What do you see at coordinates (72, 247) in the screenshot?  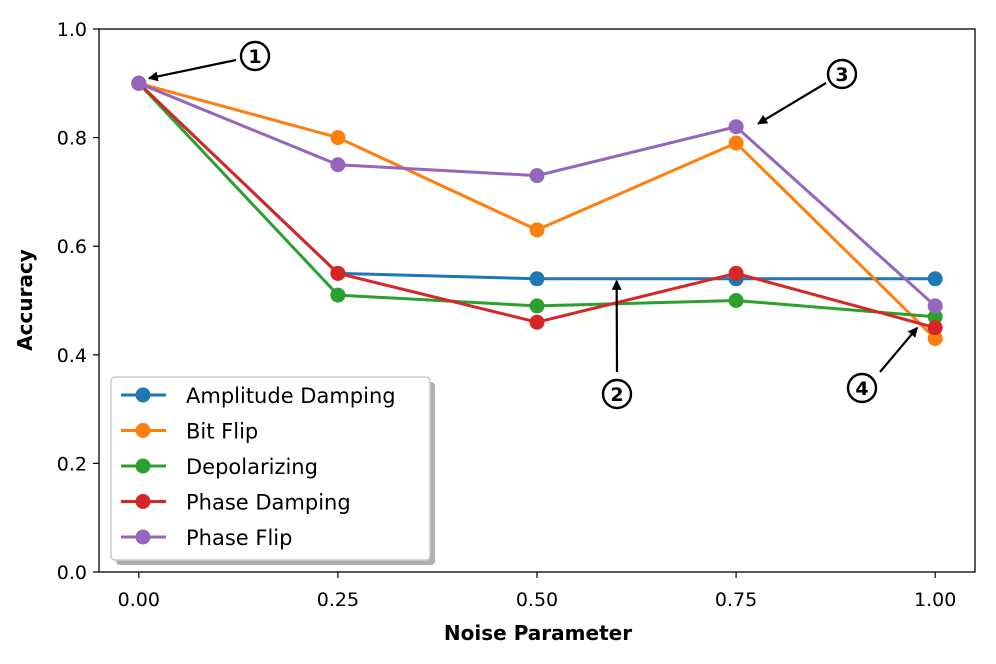 I see `y-tick-label: 0.6` at bounding box center [72, 247].